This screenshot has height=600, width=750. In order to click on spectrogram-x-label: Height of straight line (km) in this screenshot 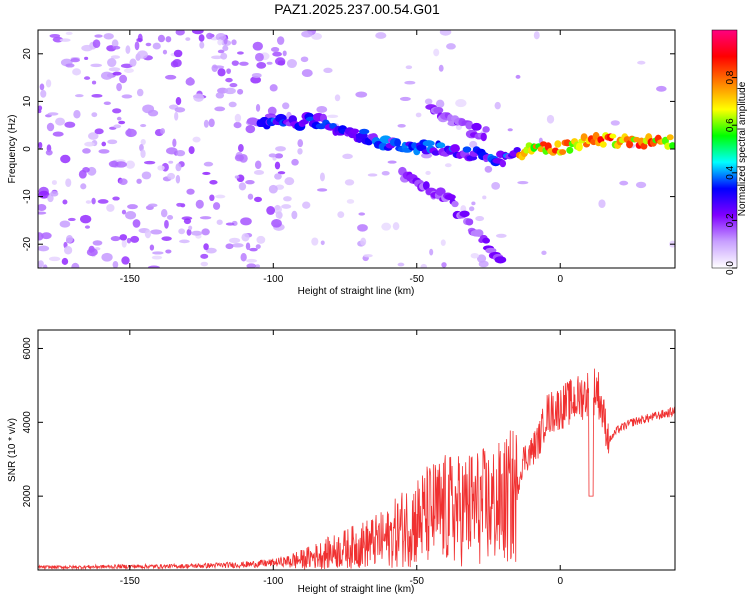, I will do `click(356, 291)`.